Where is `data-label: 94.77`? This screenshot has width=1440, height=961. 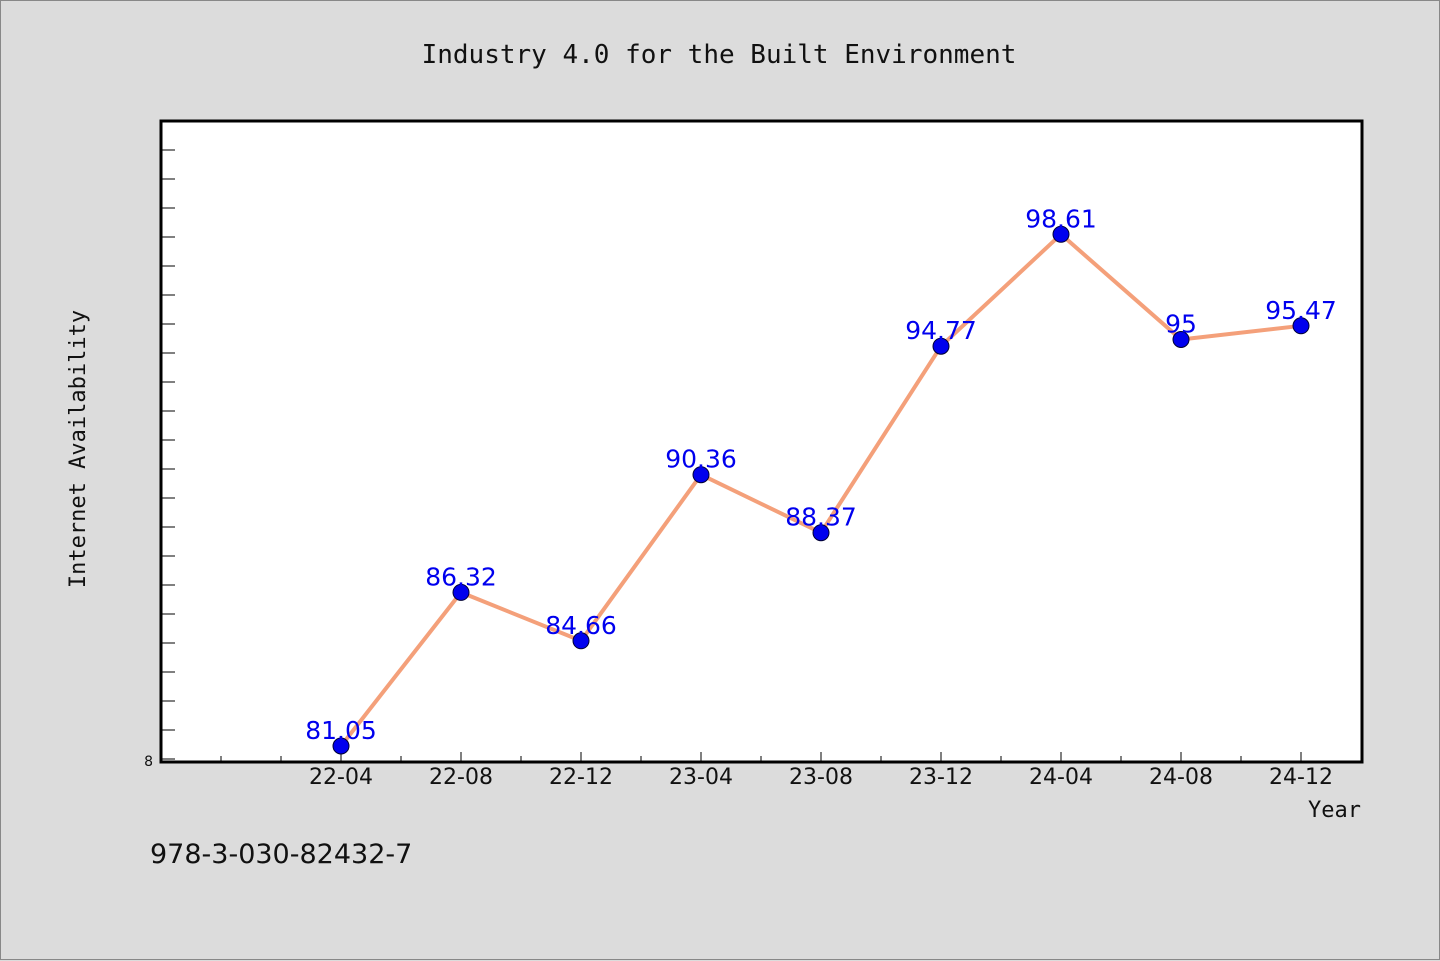
data-label: 94.77 is located at coordinates (941, 330).